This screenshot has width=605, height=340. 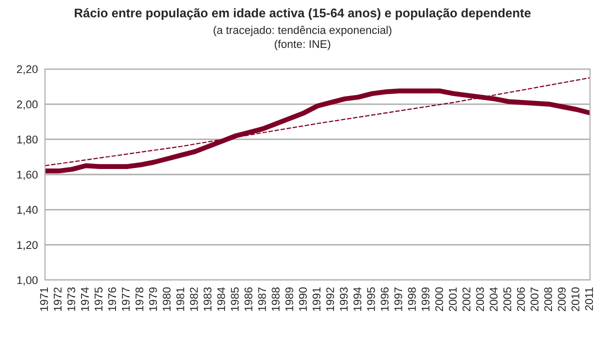 I want to click on x-tick-label: 2004, so click(x=494, y=299).